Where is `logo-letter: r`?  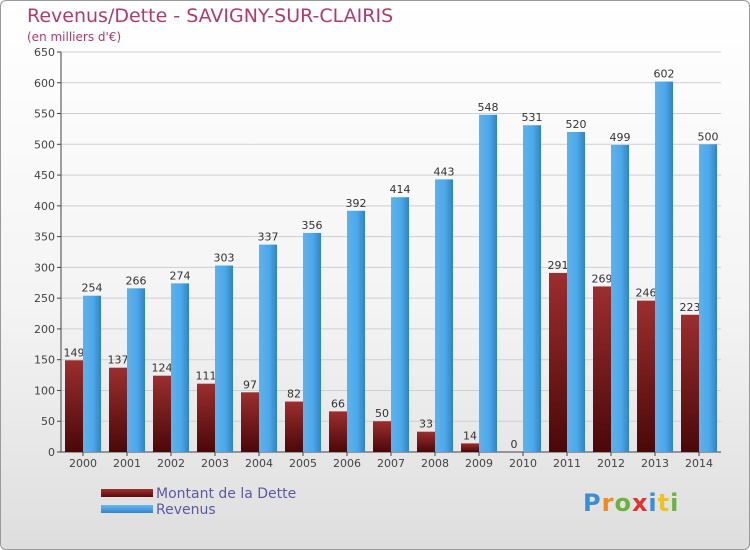
logo-letter: r is located at coordinates (608, 503).